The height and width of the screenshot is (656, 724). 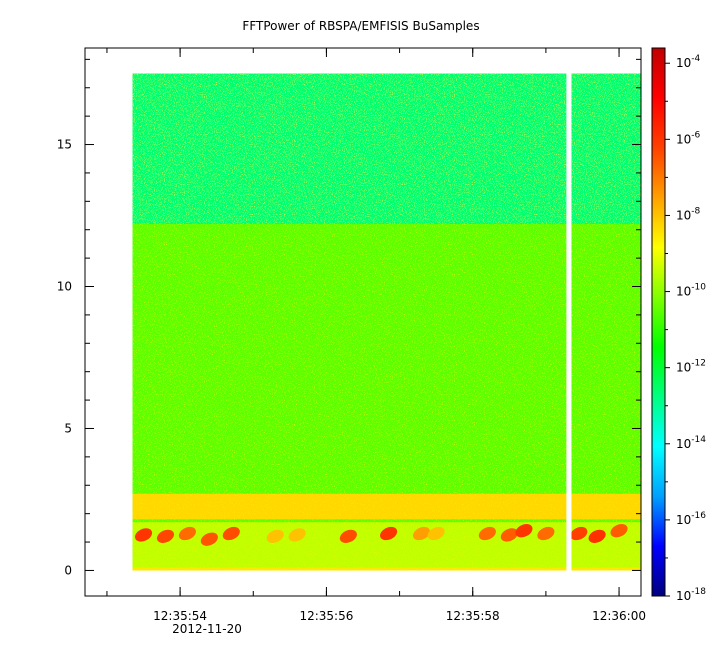 What do you see at coordinates (688, 214) in the screenshot?
I see `colorbar-tick-label: 10⁻⁸` at bounding box center [688, 214].